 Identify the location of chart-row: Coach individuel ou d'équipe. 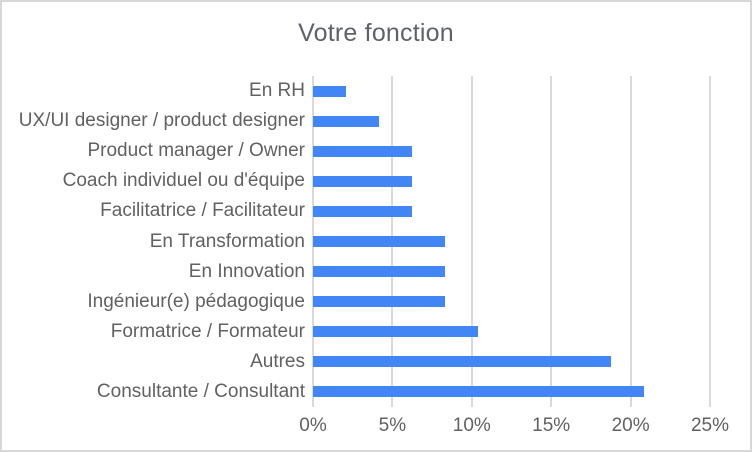
(356, 181).